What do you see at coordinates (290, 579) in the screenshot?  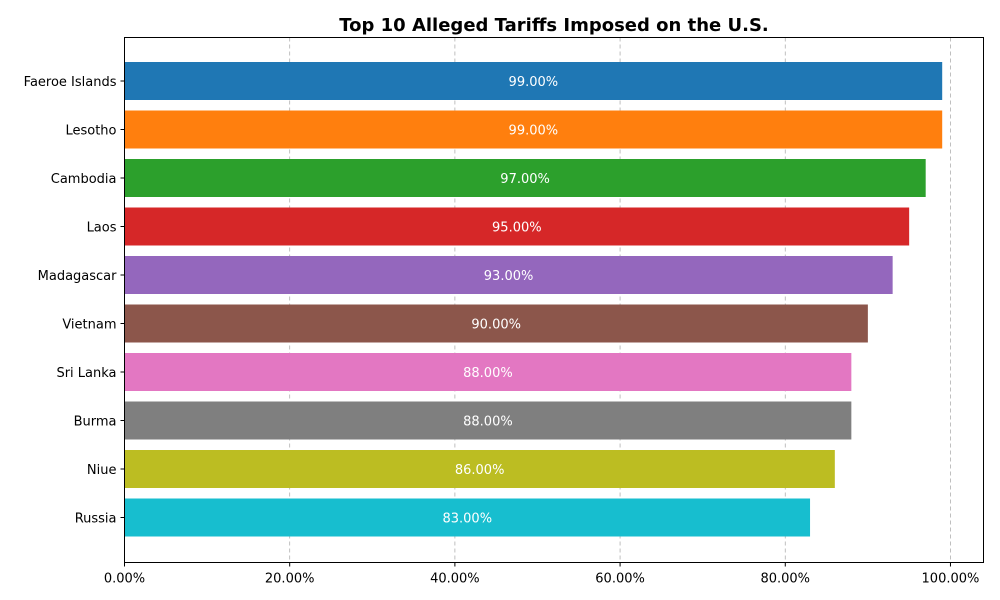 I see `x-tick-label: 20.00%` at bounding box center [290, 579].